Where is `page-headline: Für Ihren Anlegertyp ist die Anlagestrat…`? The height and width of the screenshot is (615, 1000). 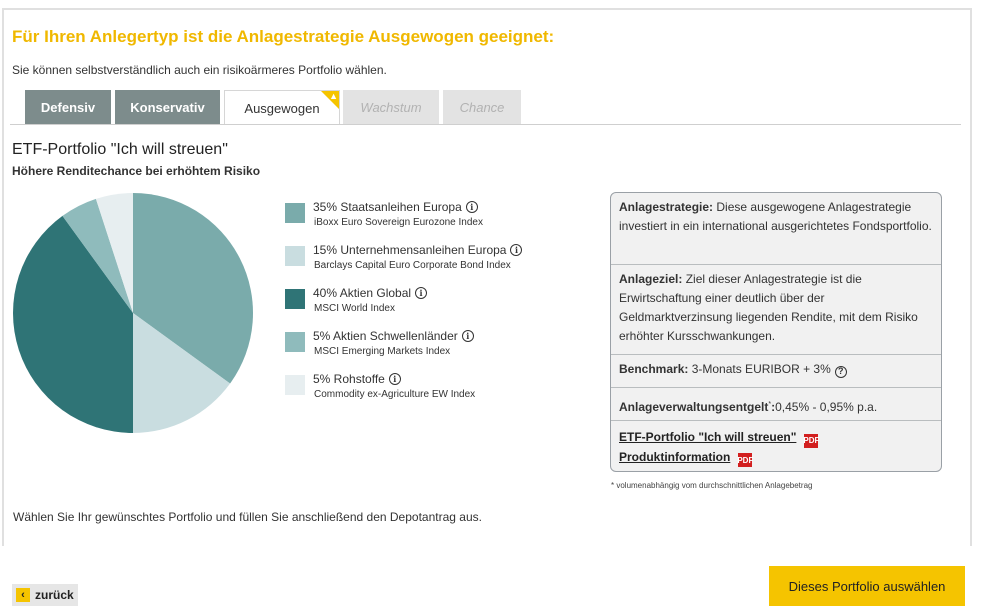 page-headline: Für Ihren Anlegertyp ist die Anlagestrat… is located at coordinates (283, 36).